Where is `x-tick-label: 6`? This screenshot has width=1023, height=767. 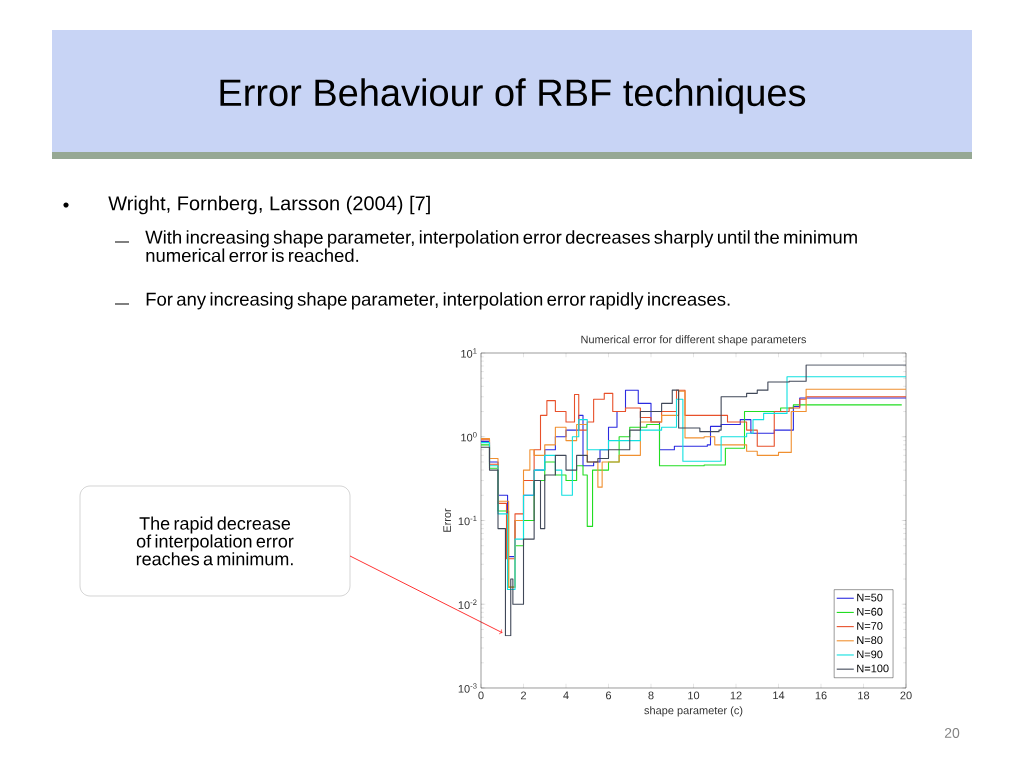 x-tick-label: 6 is located at coordinates (609, 695).